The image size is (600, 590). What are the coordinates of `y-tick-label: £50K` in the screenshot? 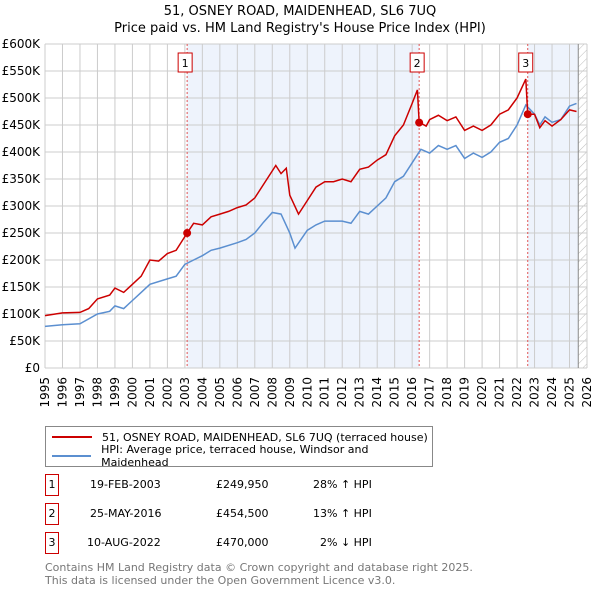 It's located at (25, 341).